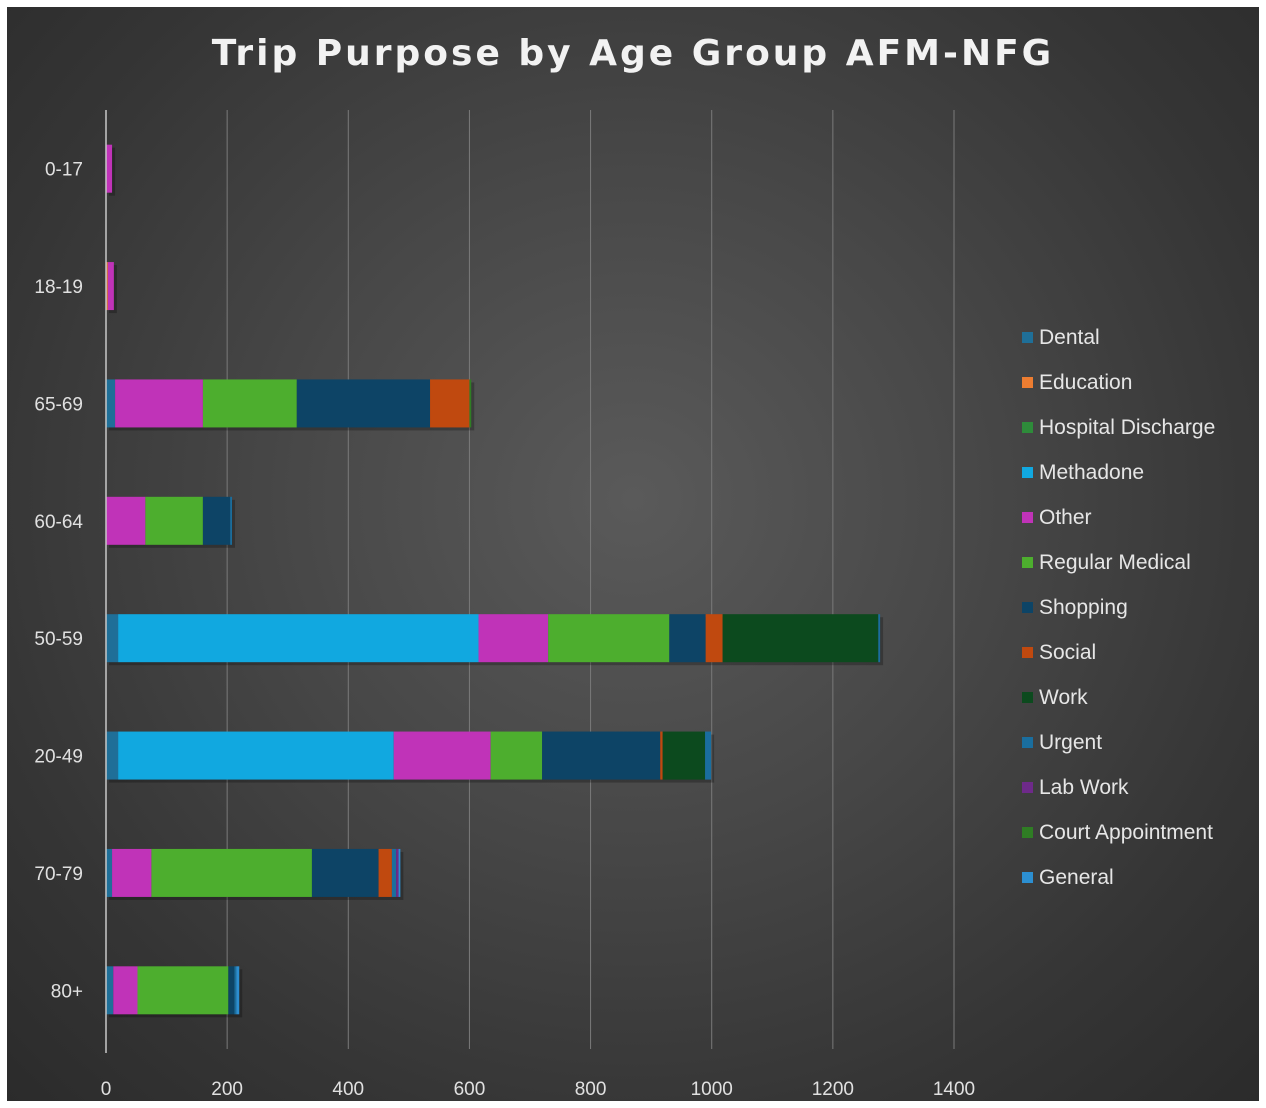  What do you see at coordinates (1092, 472) in the screenshot?
I see `legend-label: Methadone` at bounding box center [1092, 472].